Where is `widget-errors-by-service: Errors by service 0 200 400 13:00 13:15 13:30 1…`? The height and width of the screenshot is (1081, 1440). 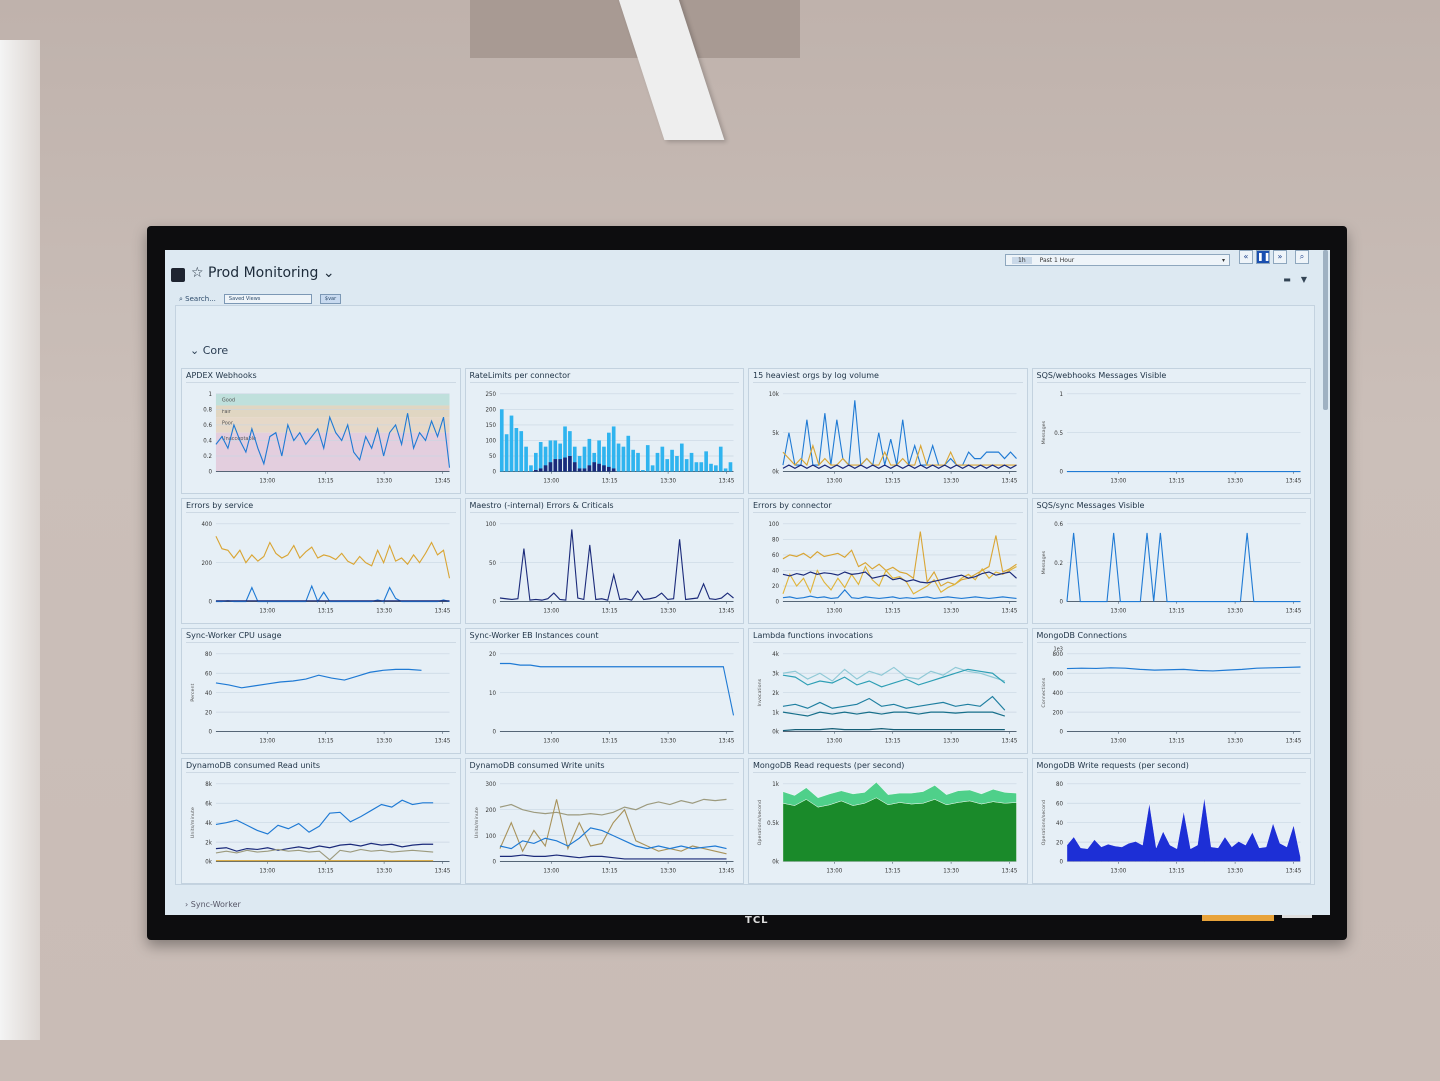
widget-errors-by-service: Errors by service 0 200 400 13:00 13:15 13:30 1… is located at coordinates (321, 561).